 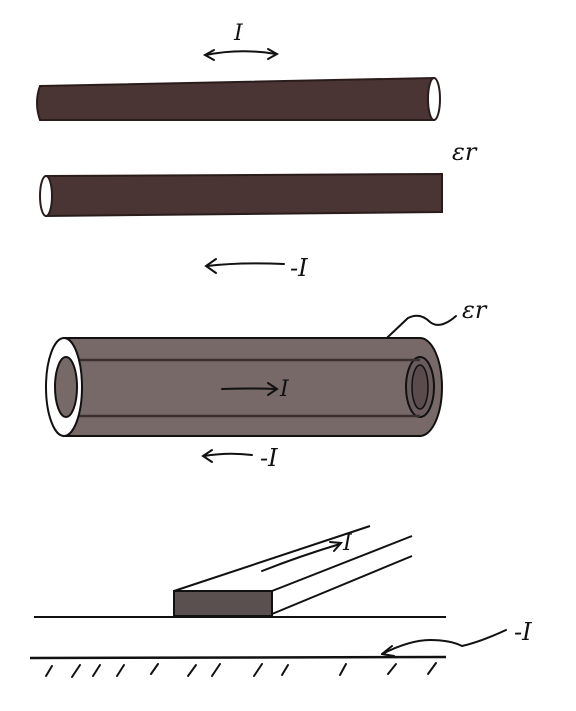 I want to click on ground-plane-line, so click(x=238, y=657).